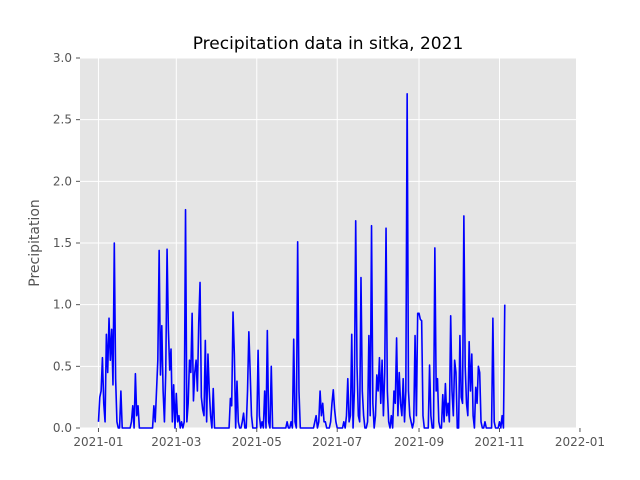 The image size is (640, 480). What do you see at coordinates (62, 120) in the screenshot?
I see `y-tick-label: 2.5` at bounding box center [62, 120].